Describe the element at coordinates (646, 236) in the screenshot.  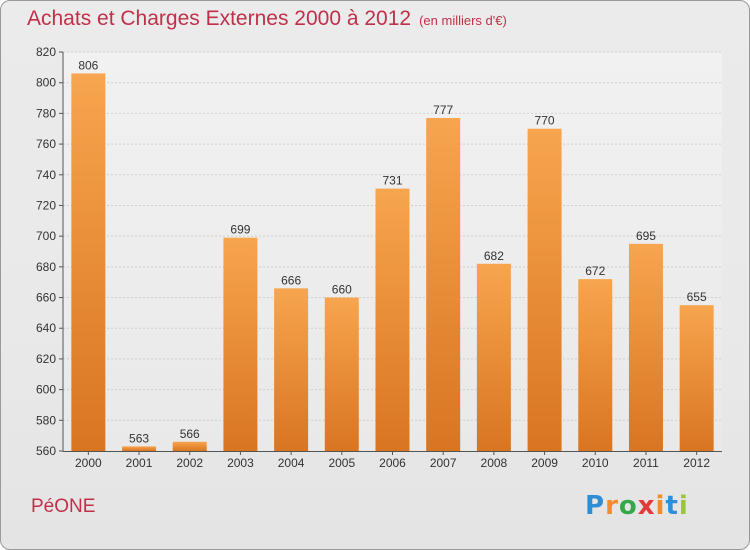
I see `value-label-2011: 695` at that location.